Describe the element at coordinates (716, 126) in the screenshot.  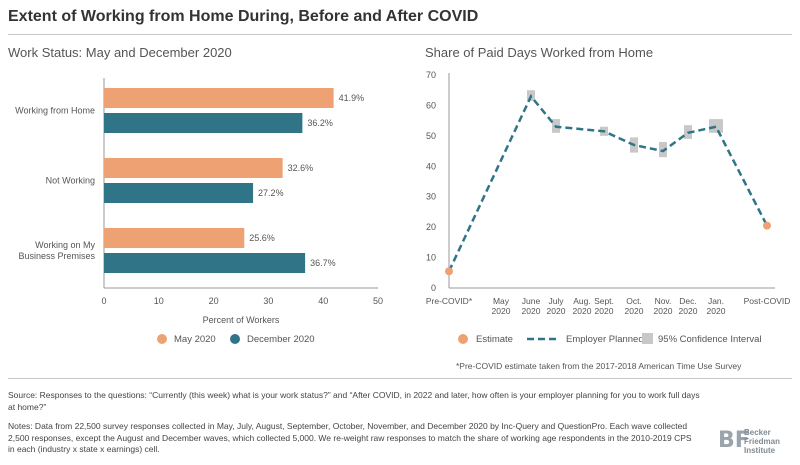
I see `ci-box` at that location.